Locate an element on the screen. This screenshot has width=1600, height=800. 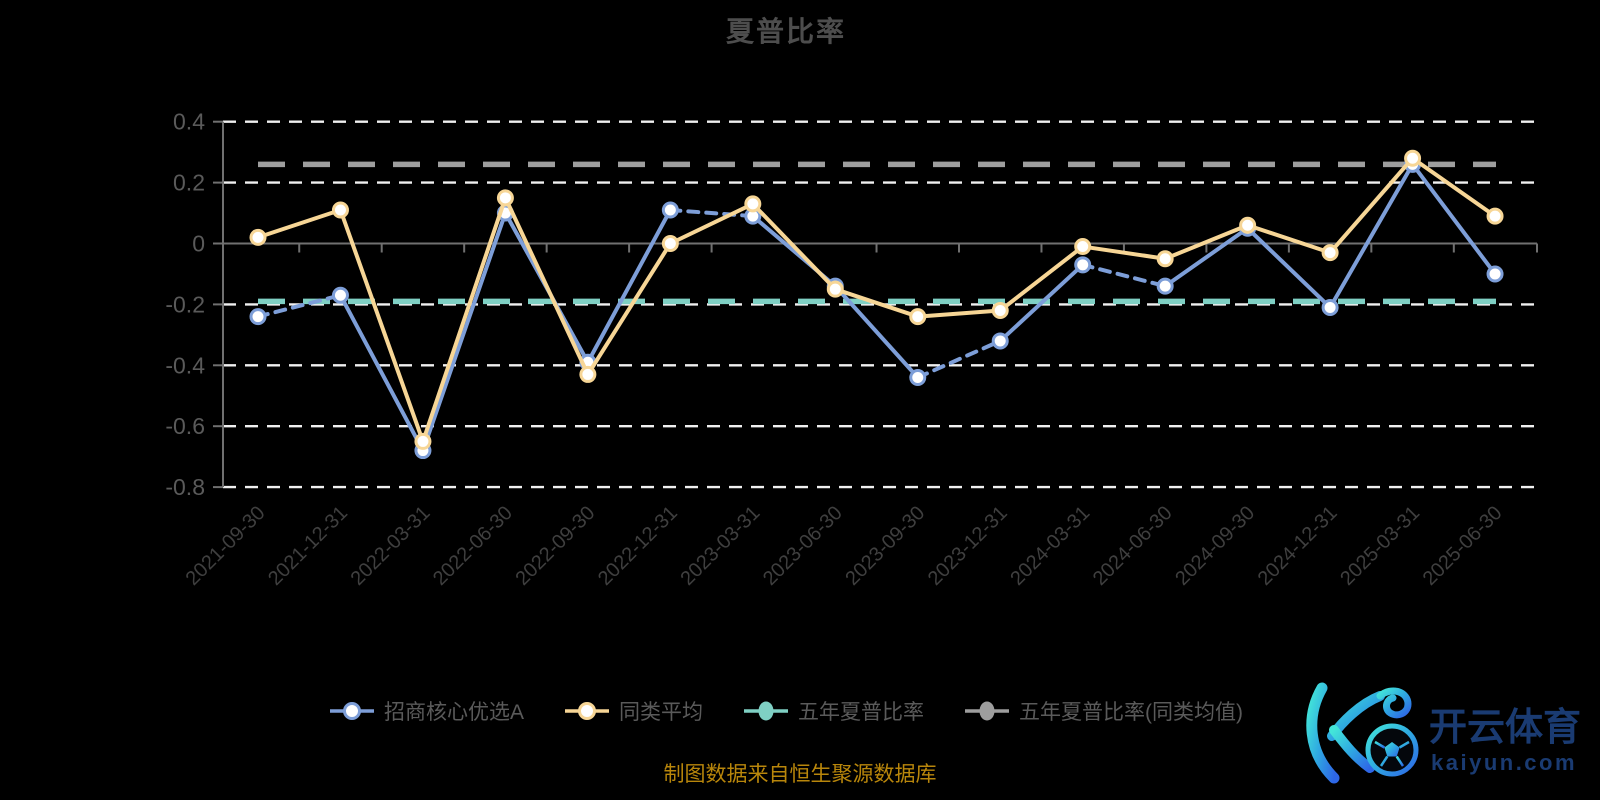
y-axis-label: 0 is located at coordinates (198, 244).